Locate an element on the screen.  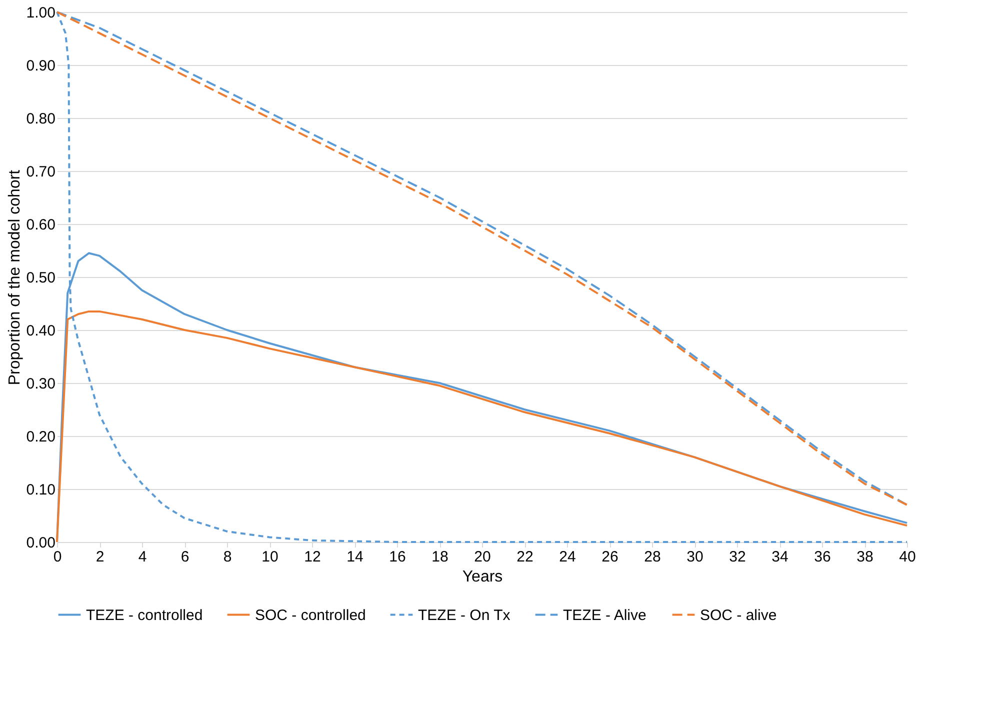
y-axis-title: Proportion of the model cohort is located at coordinates (15, 277).